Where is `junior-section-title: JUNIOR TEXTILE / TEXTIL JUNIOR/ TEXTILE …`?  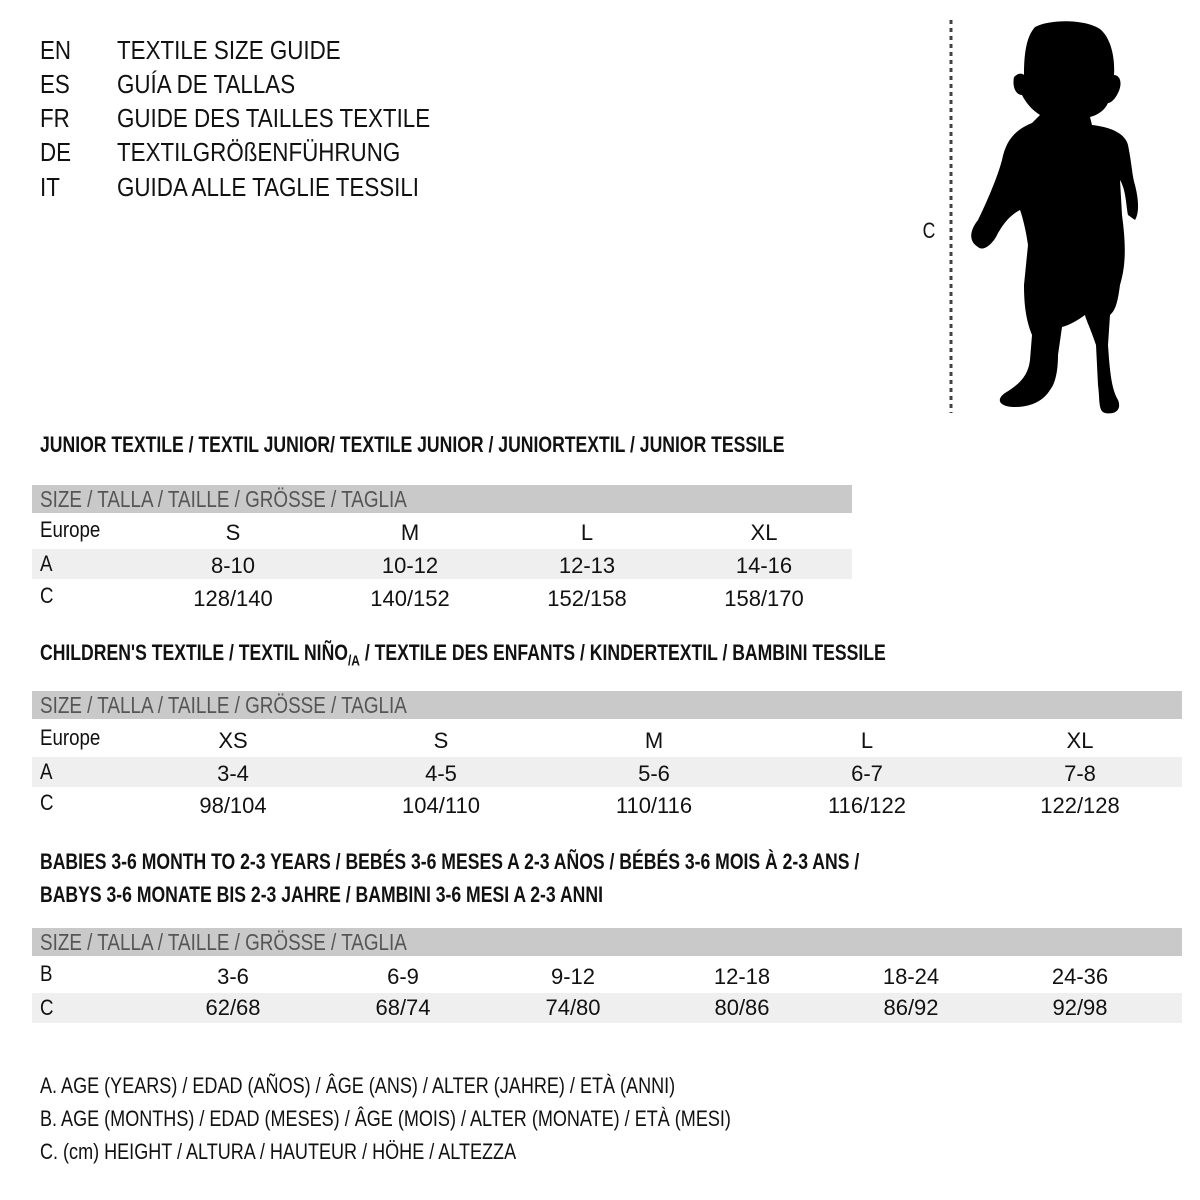
junior-section-title: JUNIOR TEXTILE / TEXTIL JUNIOR/ TEXTILE … is located at coordinates (412, 444).